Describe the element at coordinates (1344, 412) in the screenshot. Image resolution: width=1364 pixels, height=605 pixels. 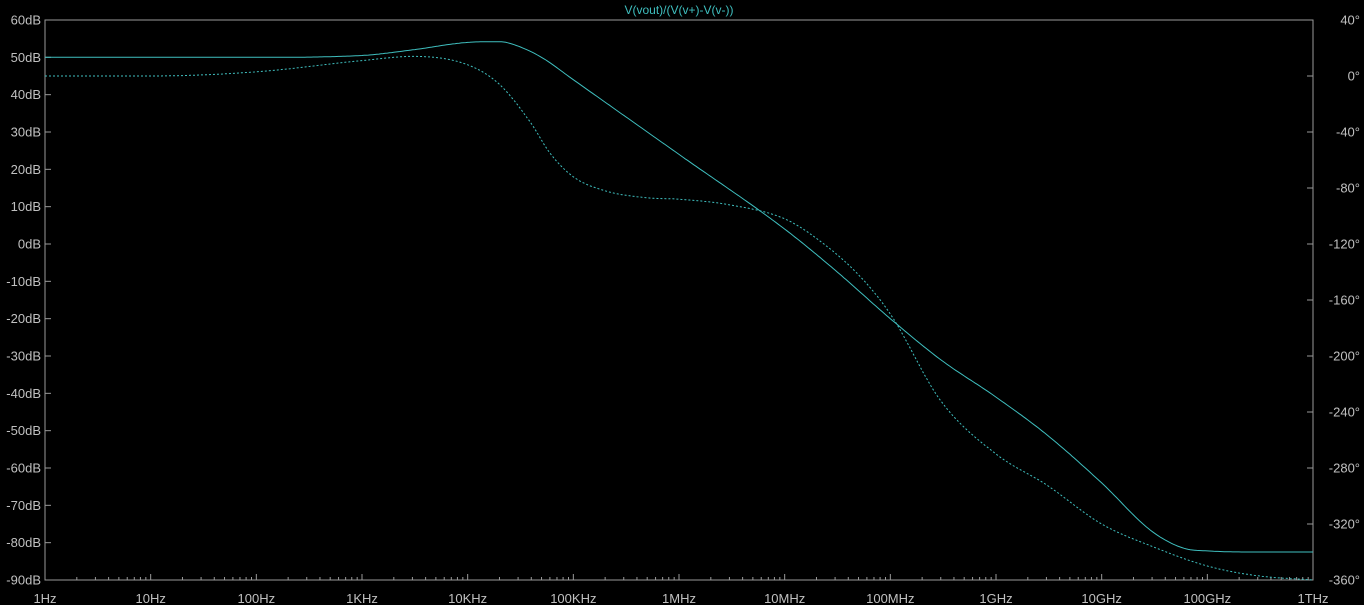
I see `y-right-tick-label: -240°` at that location.